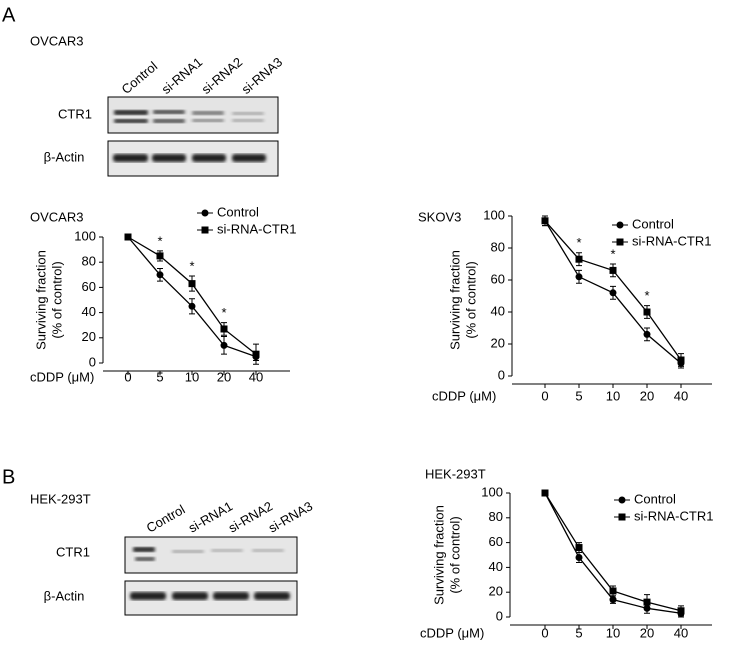 This screenshot has height=648, width=732. I want to click on blot-row-label: CTR1, so click(73, 551).